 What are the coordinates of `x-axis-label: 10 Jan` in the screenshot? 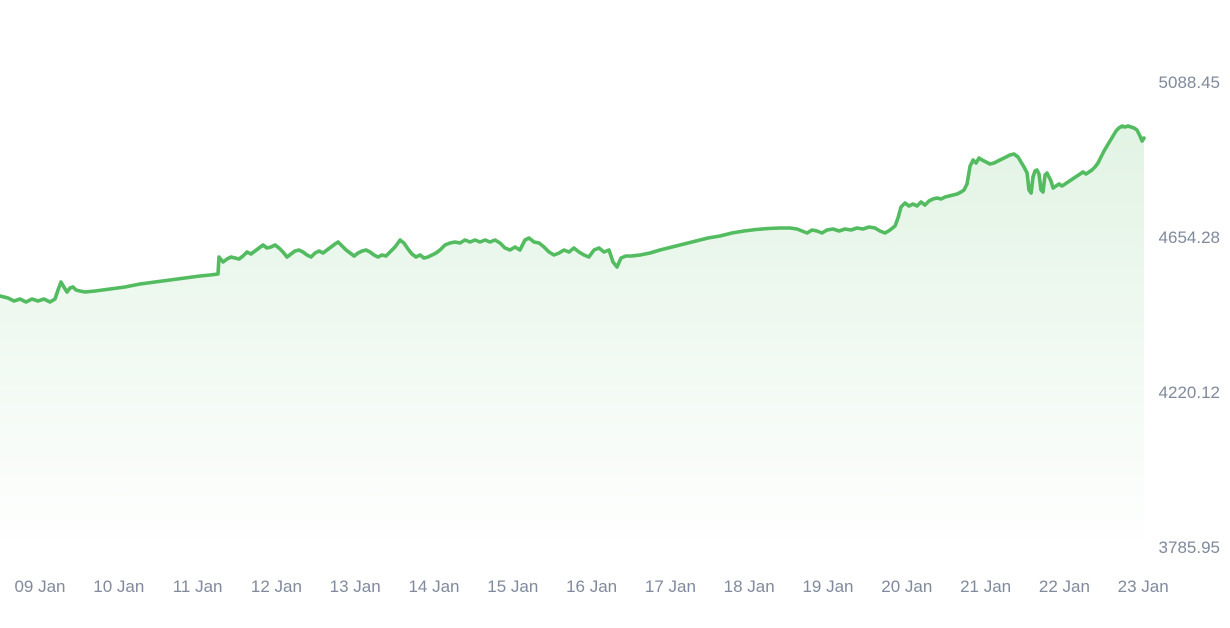 It's located at (119, 586).